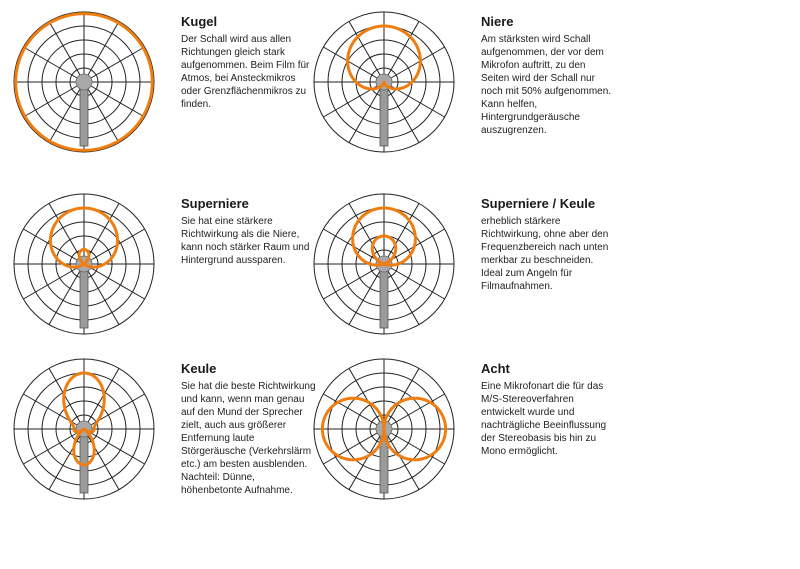 The width and height of the screenshot is (800, 569). I want to click on polar-diagram-superniere, so click(84, 264).